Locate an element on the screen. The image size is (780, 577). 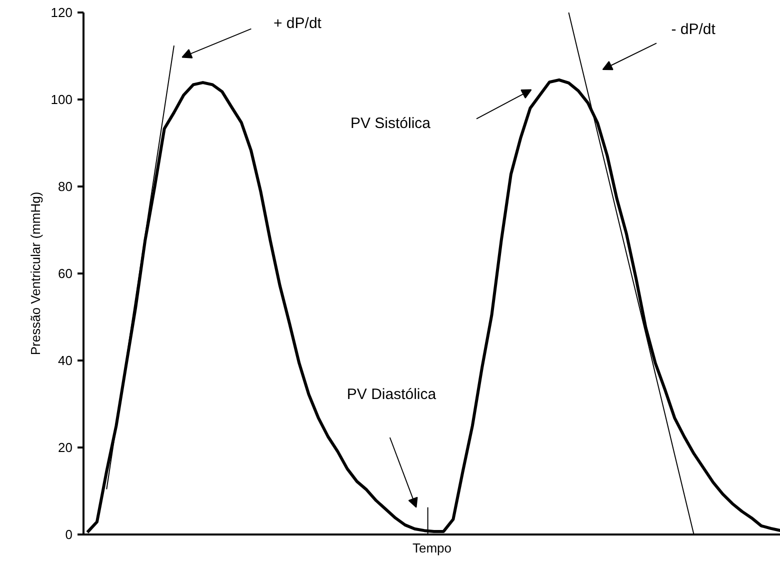
y-tick-label: 20 is located at coordinates (65, 447).